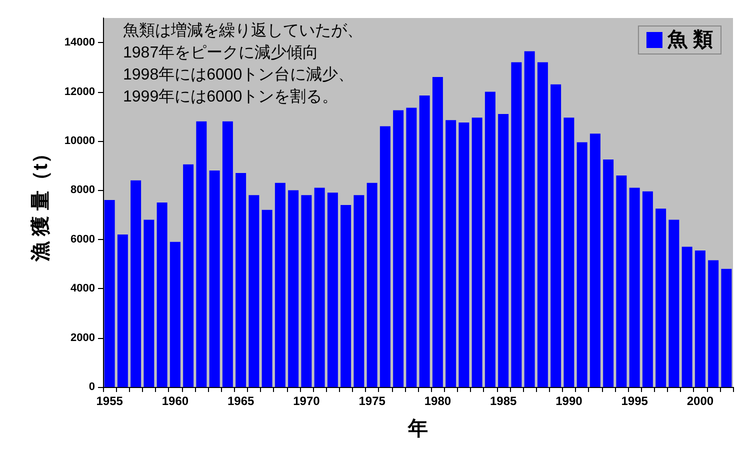  Describe the element at coordinates (438, 401) in the screenshot. I see `x-tick-label: 1980` at that location.